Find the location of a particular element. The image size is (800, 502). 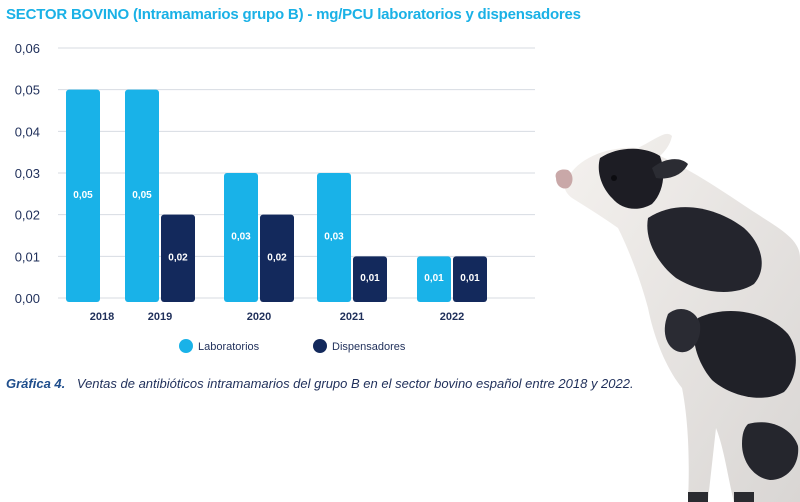

y-tick-label: 0,03 is located at coordinates (27, 173).